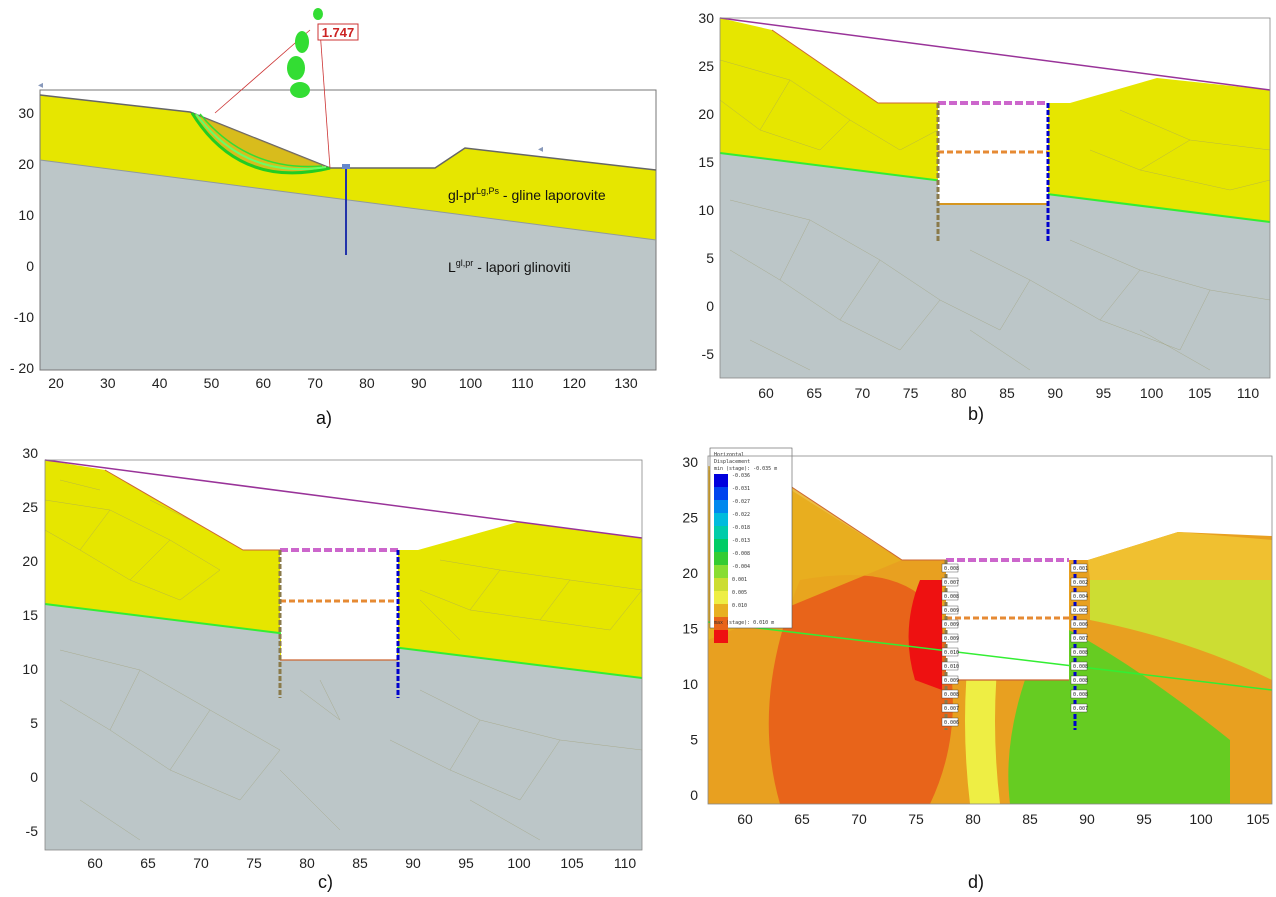 The height and width of the screenshot is (897, 1276). I want to click on wall-value: 0.002, so click(1080, 583).